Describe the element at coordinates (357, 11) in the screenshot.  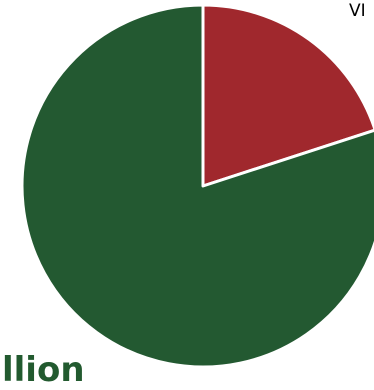
I see `corner-label: VI` at that location.